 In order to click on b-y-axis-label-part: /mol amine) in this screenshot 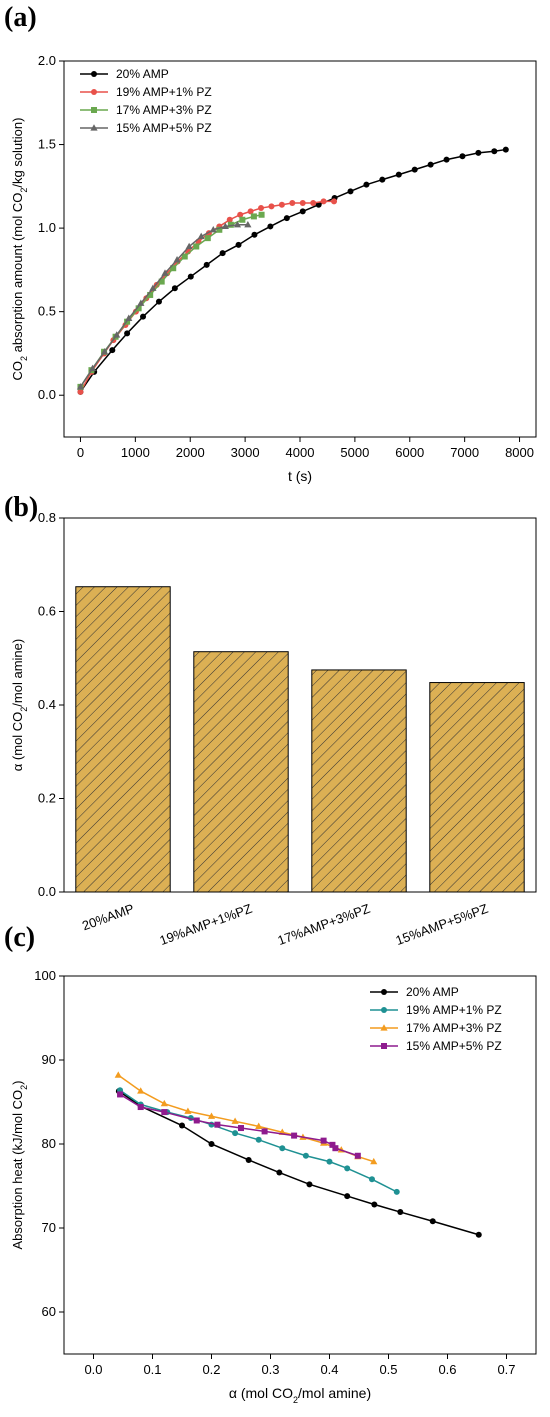, I will do `click(17, 673)`.